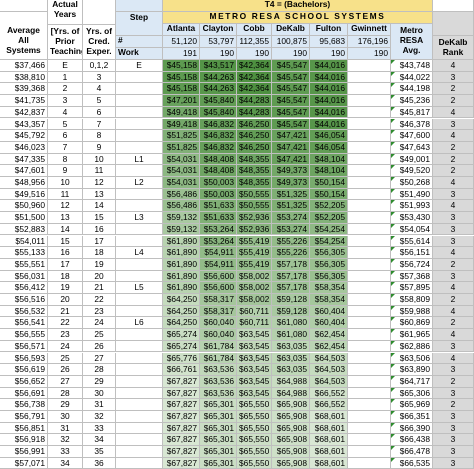  What do you see at coordinates (139, 288) in the screenshot?
I see `cell-step: L5` at bounding box center [139, 288].